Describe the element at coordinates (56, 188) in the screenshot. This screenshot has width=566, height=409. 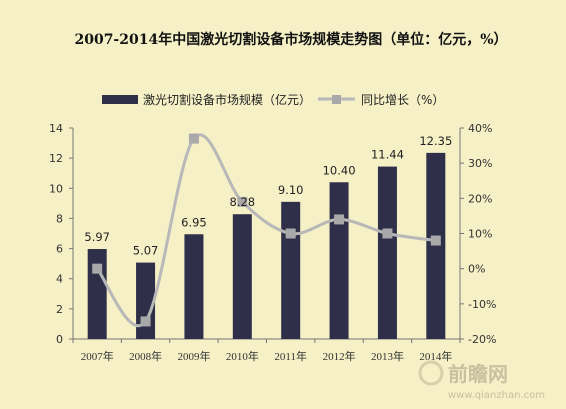
I see `y-left-tick-label: 10` at that location.